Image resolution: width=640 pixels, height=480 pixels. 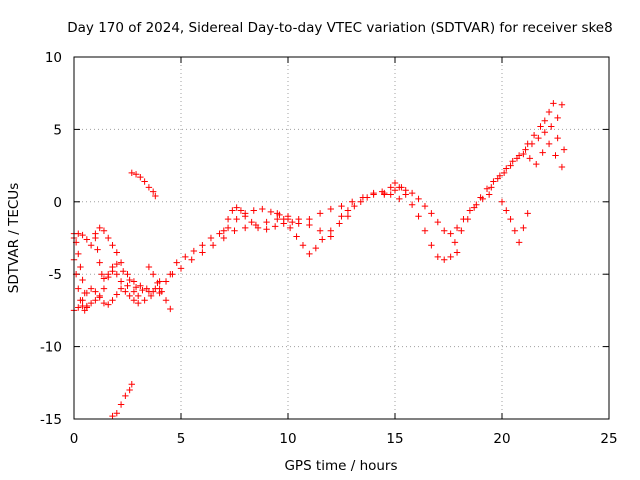 I want to click on series-arc-e, so click(x=125, y=264).